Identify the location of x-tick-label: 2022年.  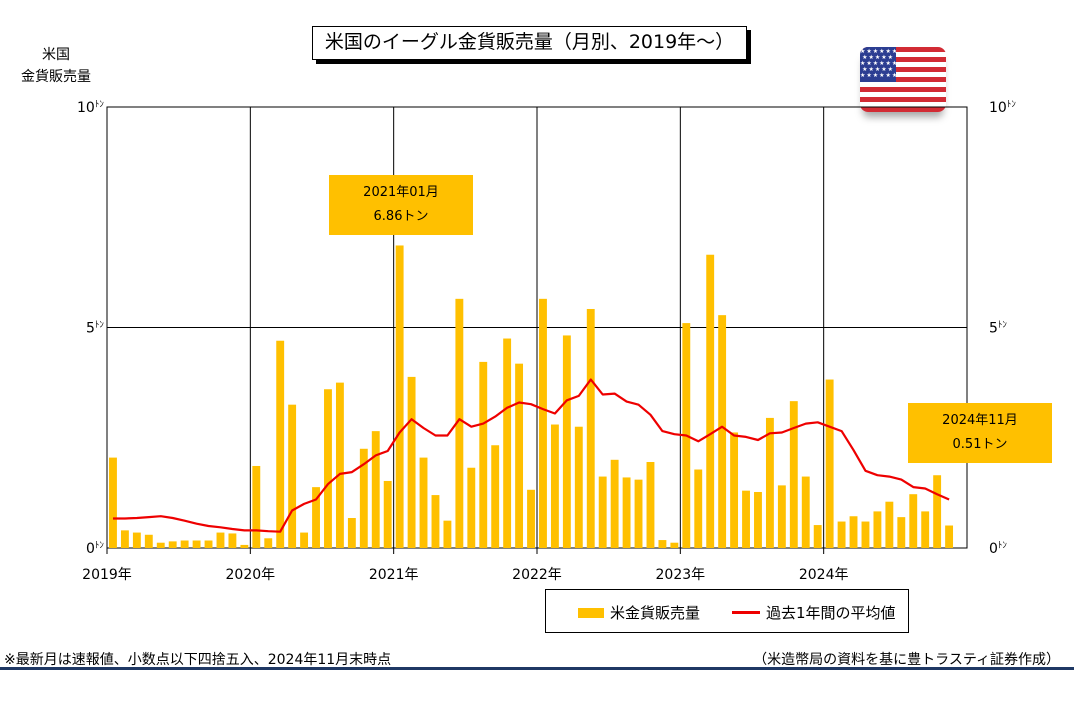
(537, 575).